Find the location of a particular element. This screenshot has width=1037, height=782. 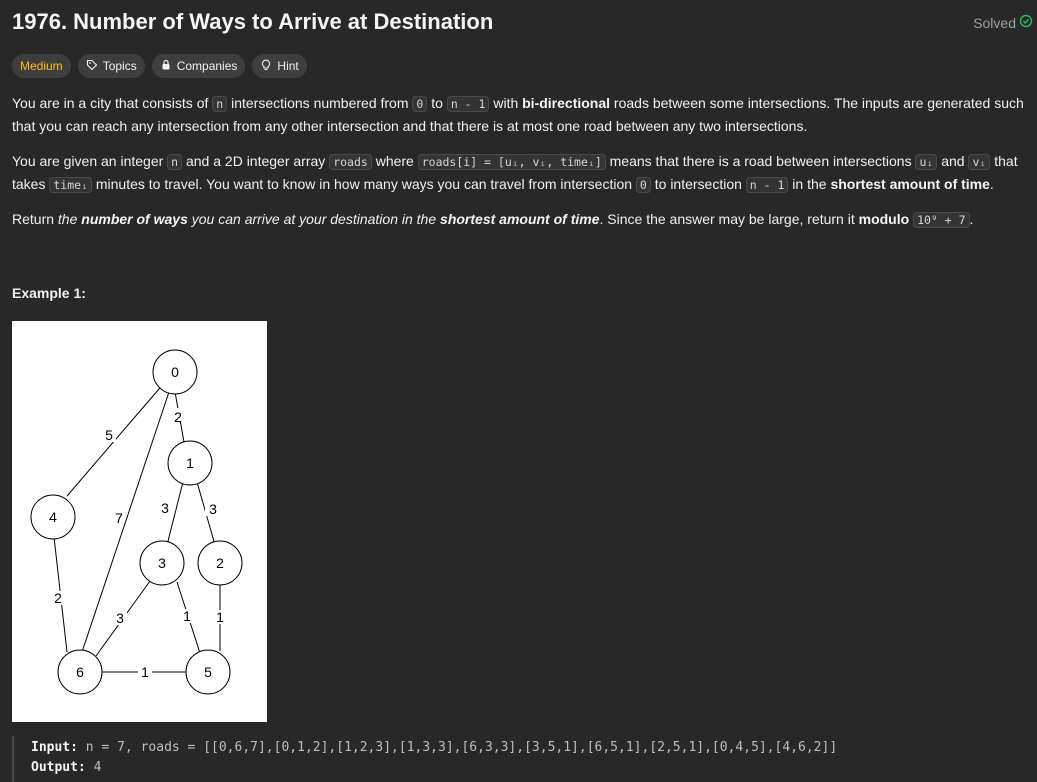

companies-label: Companies is located at coordinates (207, 66).